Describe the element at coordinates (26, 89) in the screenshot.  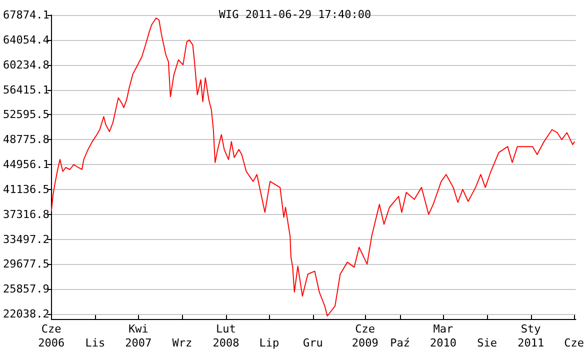
I see `y-tick-label: 56415.1` at that location.